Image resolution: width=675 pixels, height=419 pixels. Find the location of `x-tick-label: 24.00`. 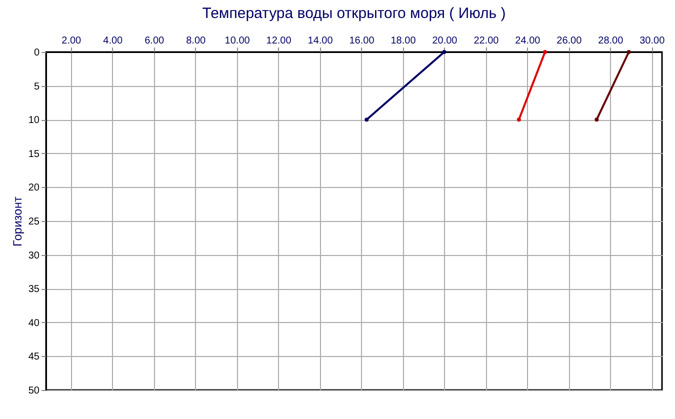

x-tick-label: 24.00 is located at coordinates (528, 41).